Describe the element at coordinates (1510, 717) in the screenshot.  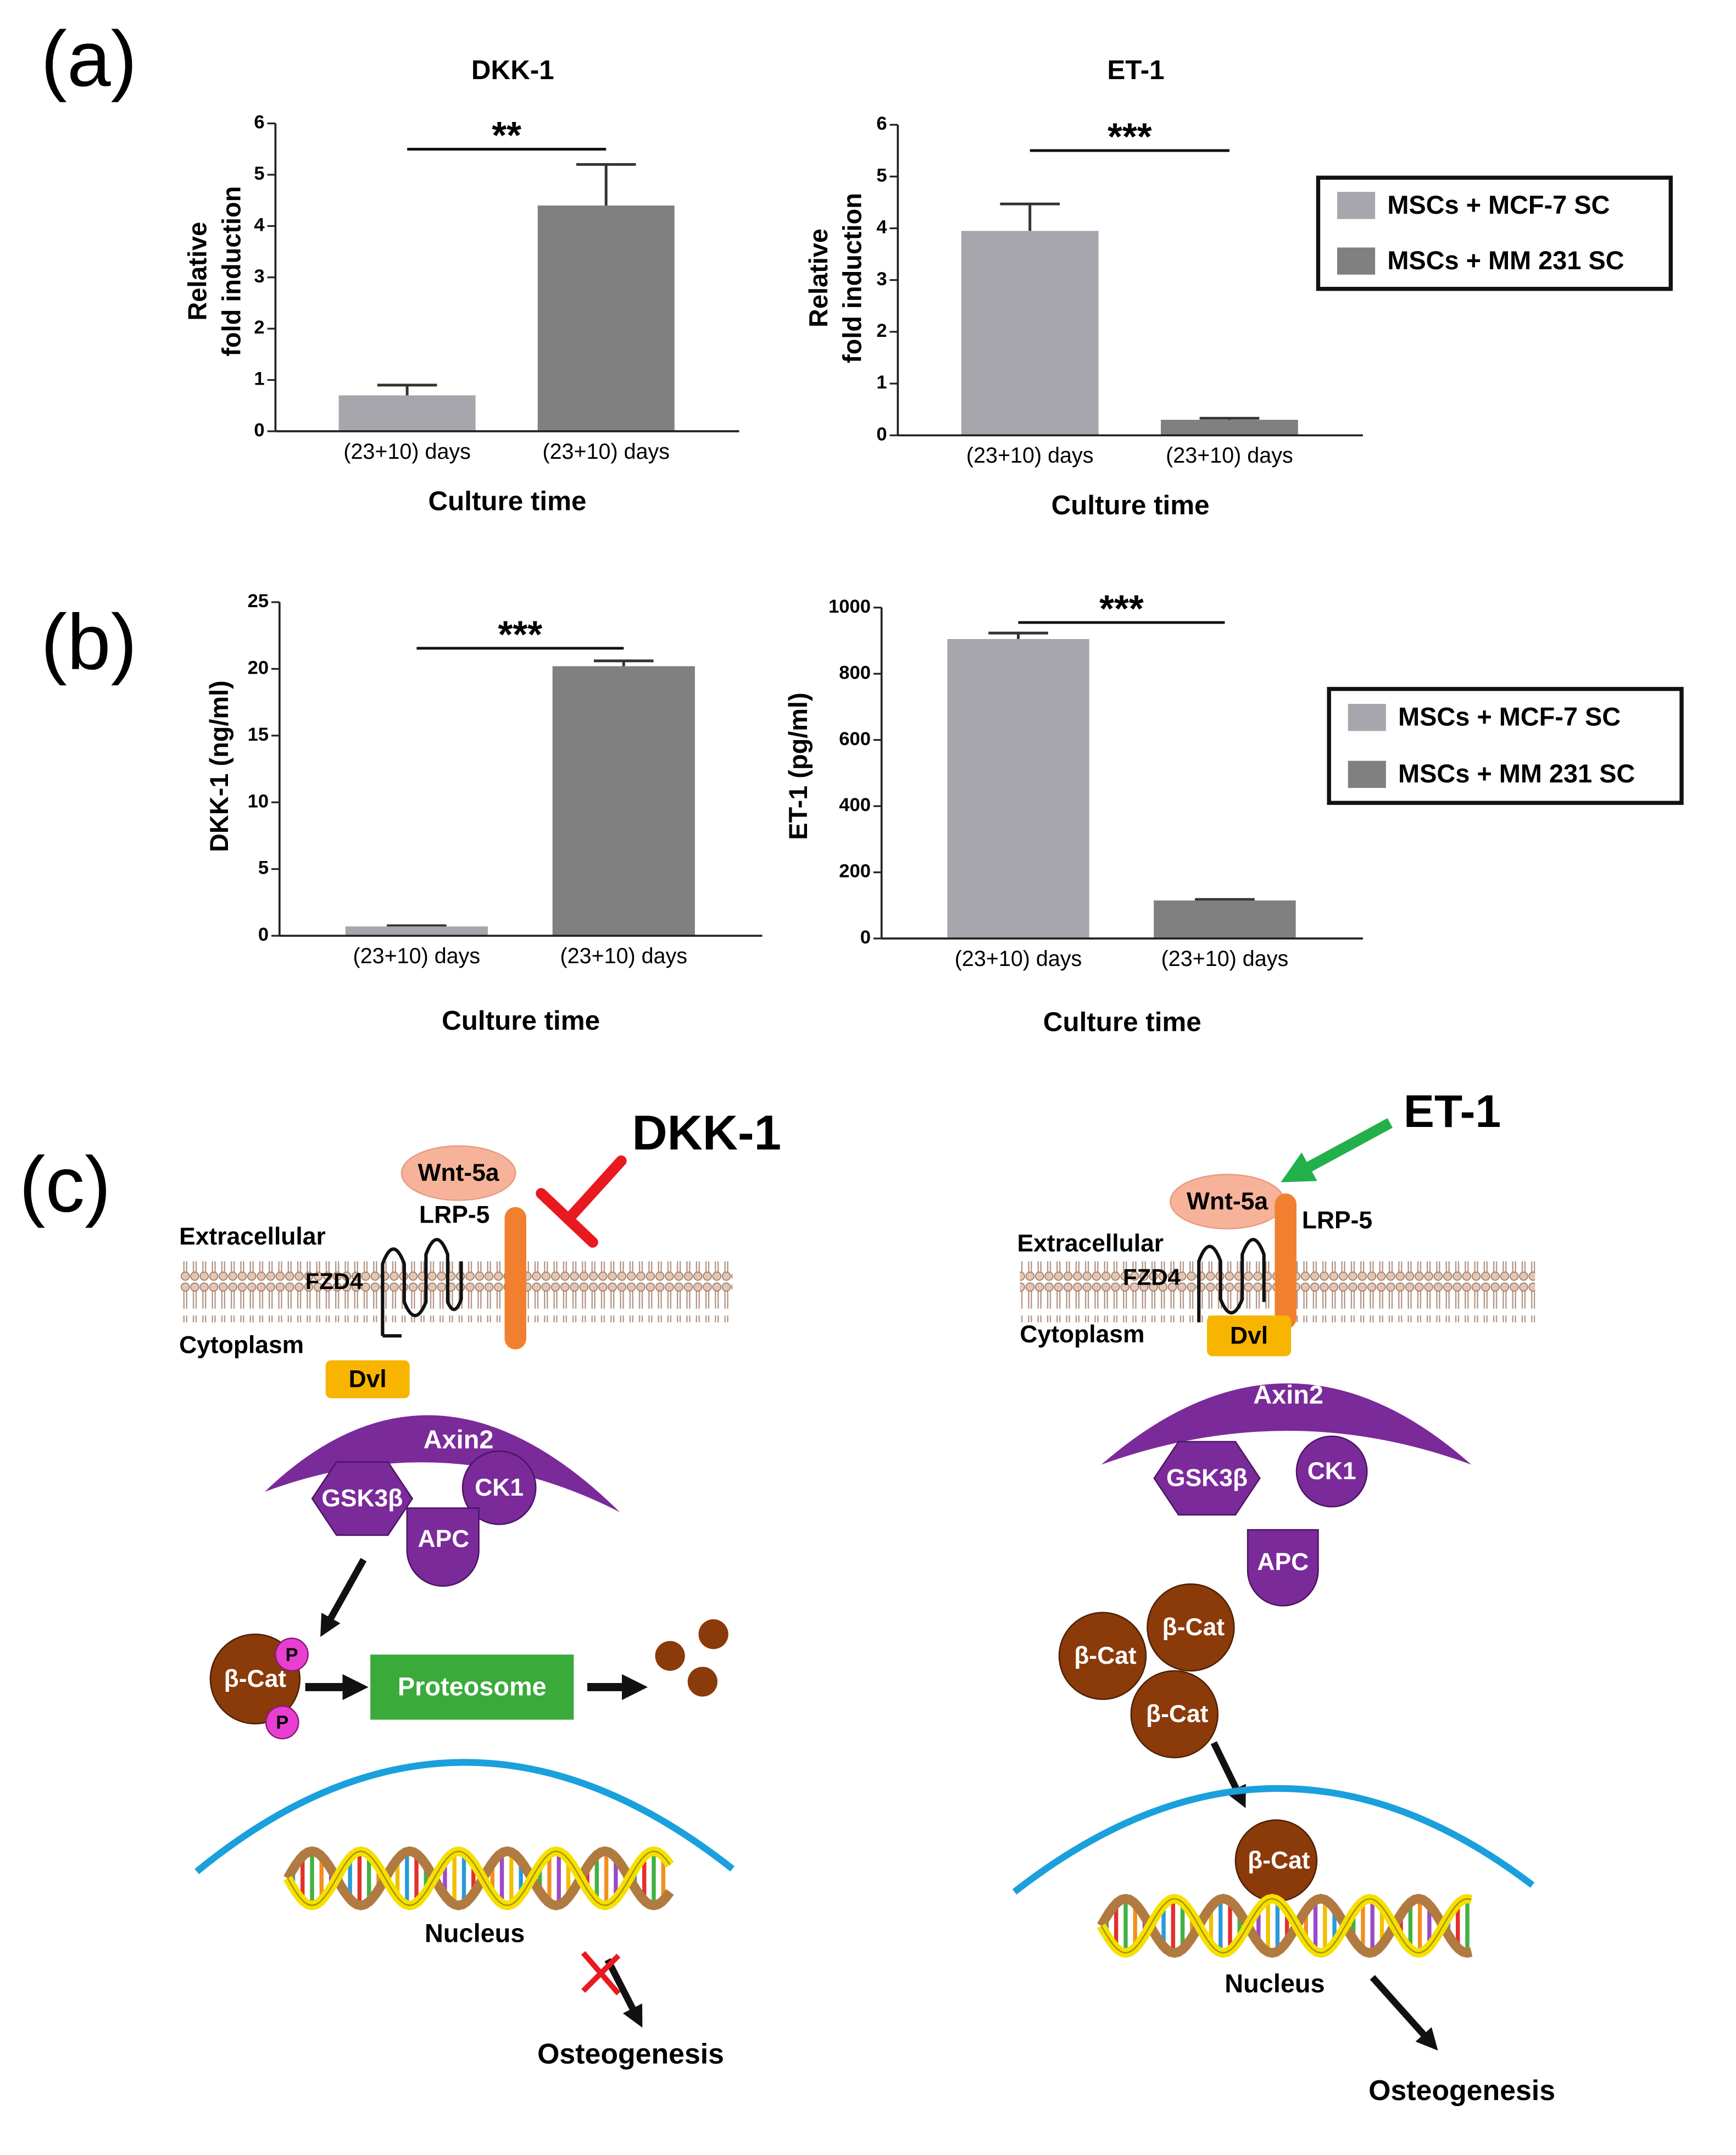
I see `legend-label: MSCs + MCF-7 SC` at that location.